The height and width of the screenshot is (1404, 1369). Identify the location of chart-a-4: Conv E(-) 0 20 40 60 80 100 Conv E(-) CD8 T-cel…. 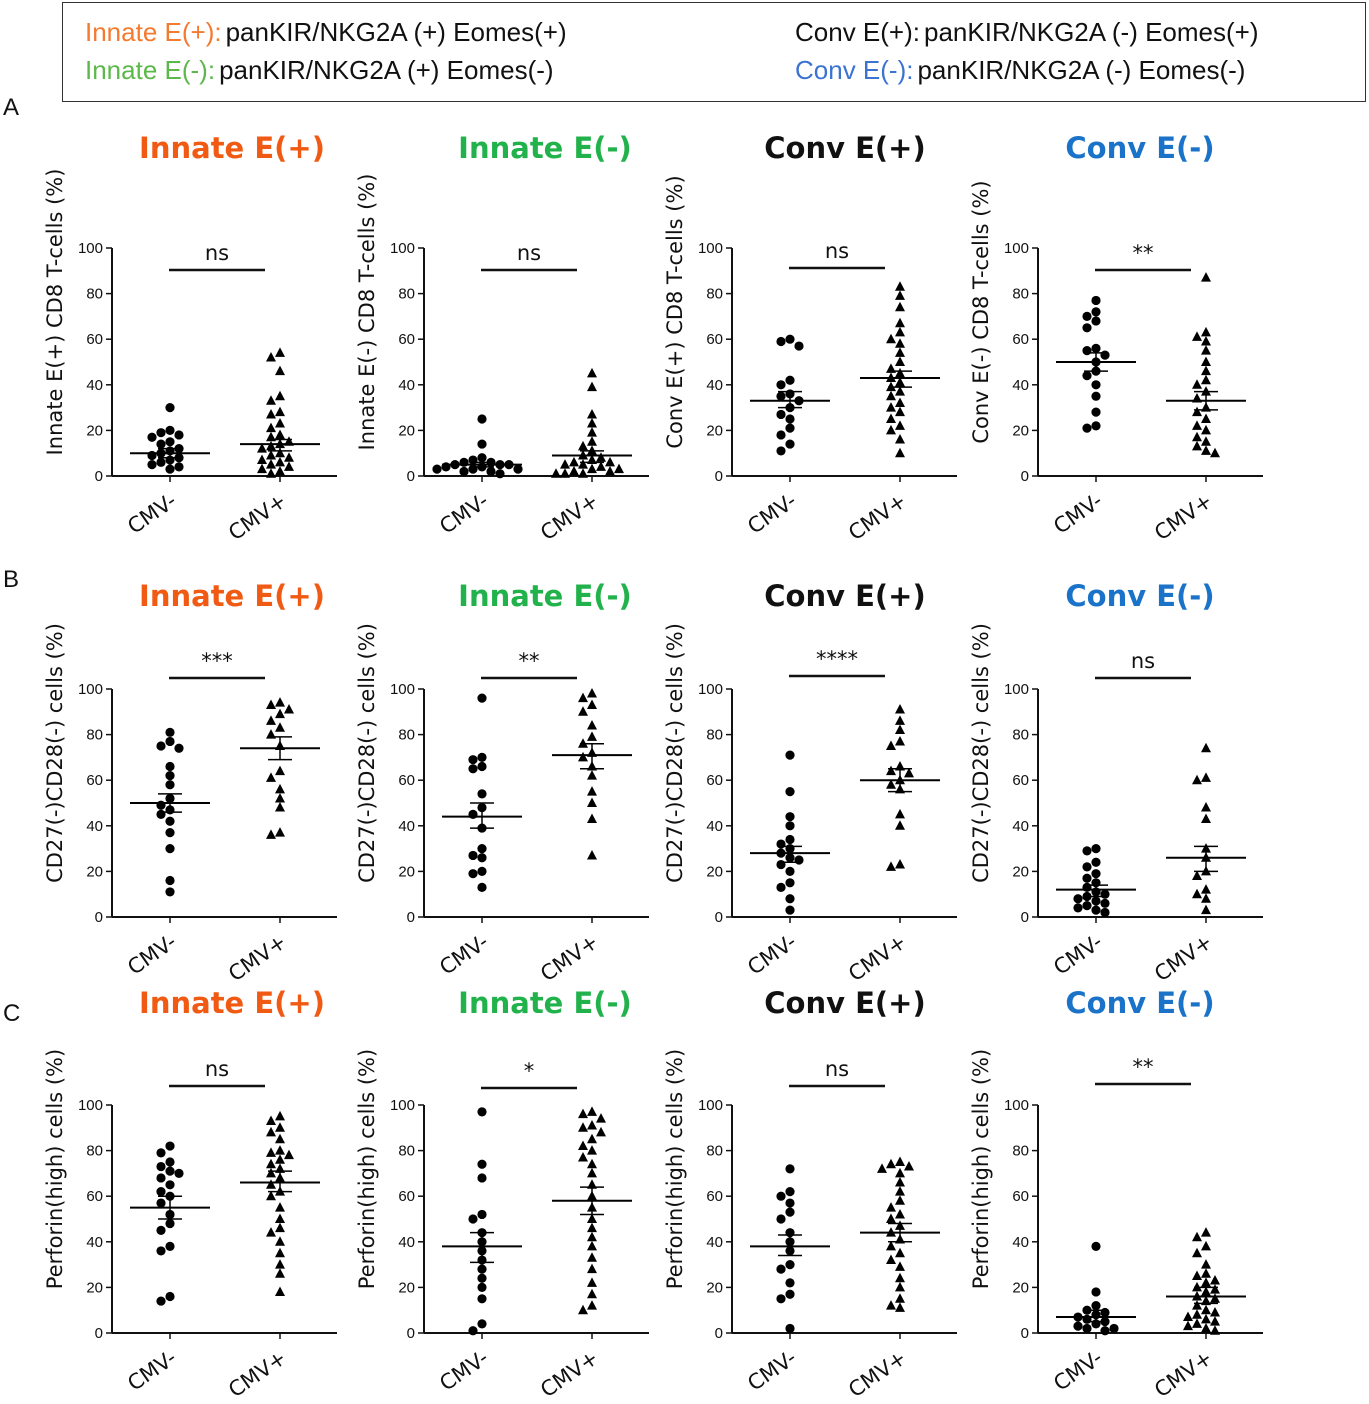
(1116, 338).